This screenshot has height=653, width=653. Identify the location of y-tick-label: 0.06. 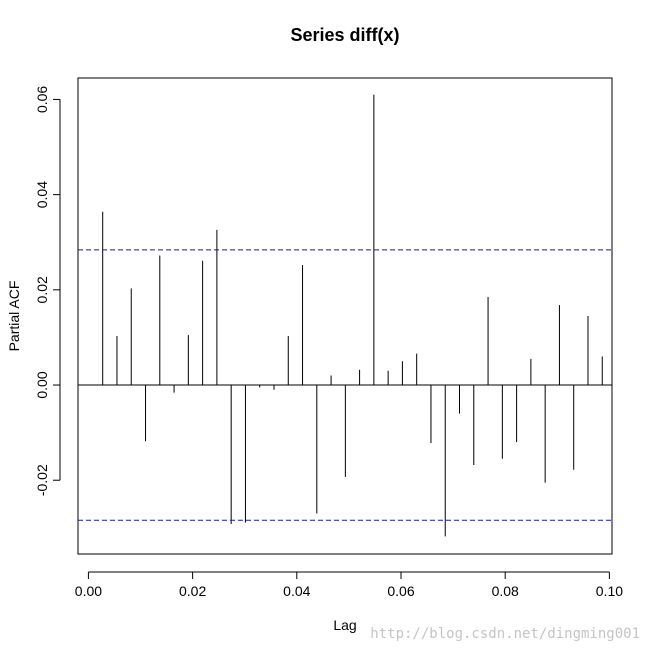
(42, 99).